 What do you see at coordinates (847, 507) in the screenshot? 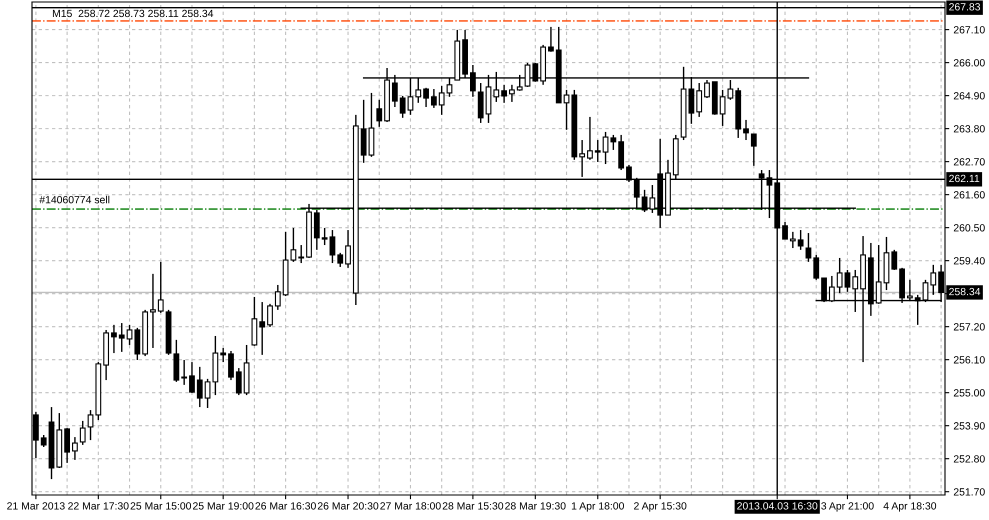
I see `x-tick-label: 3 Apr 21:00` at bounding box center [847, 507].